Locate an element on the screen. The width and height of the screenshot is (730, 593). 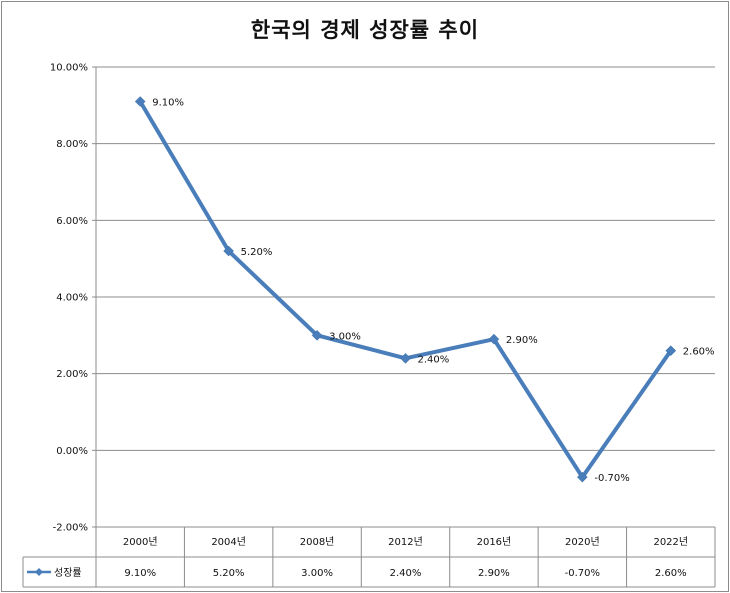
data-label: 5.20% is located at coordinates (257, 252).